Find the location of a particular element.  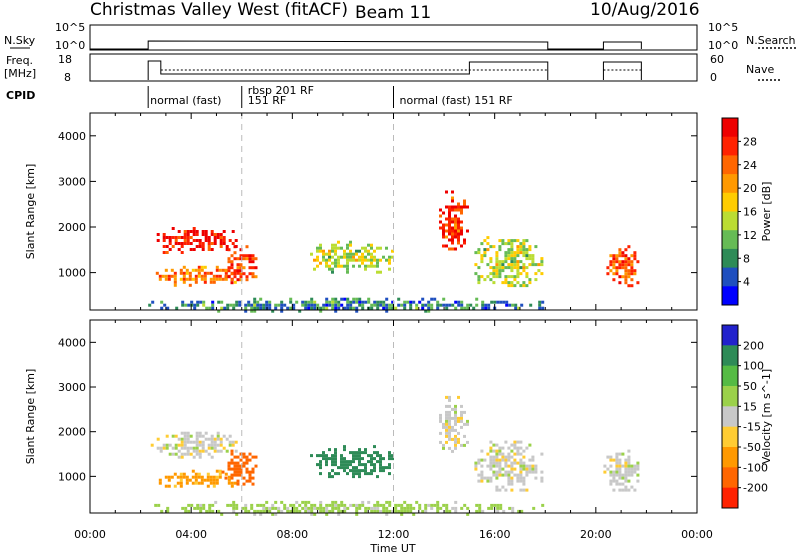

colorbar-swatch is located at coordinates (730, 437).